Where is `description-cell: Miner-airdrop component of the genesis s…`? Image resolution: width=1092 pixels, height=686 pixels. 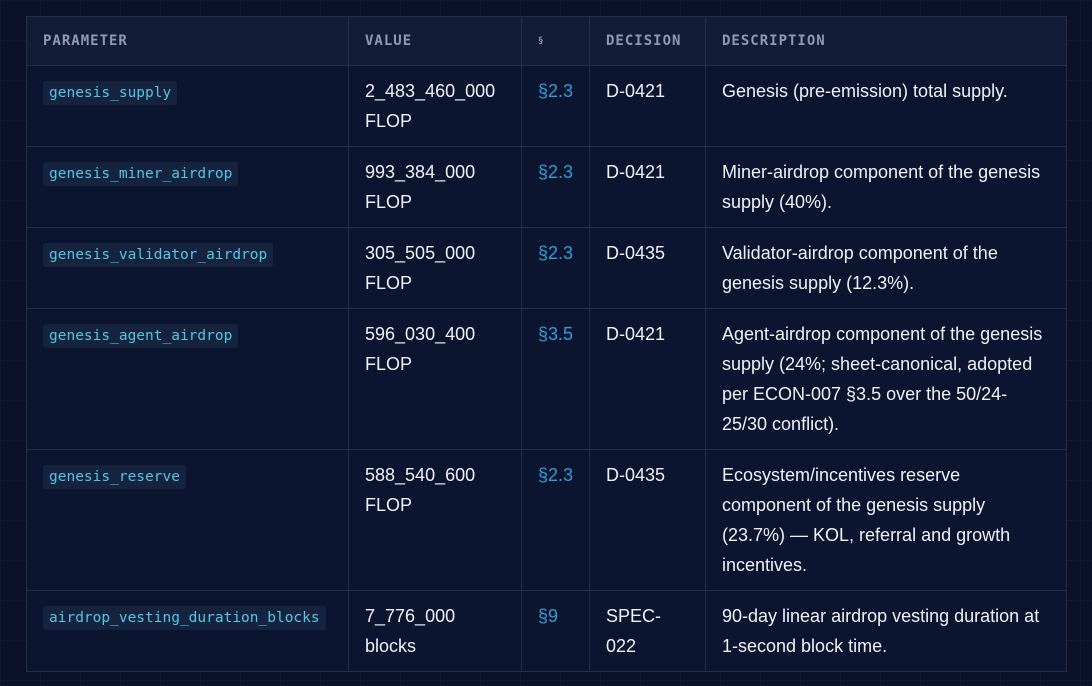
description-cell: Miner-airdrop component of the genesis s… is located at coordinates (886, 187).